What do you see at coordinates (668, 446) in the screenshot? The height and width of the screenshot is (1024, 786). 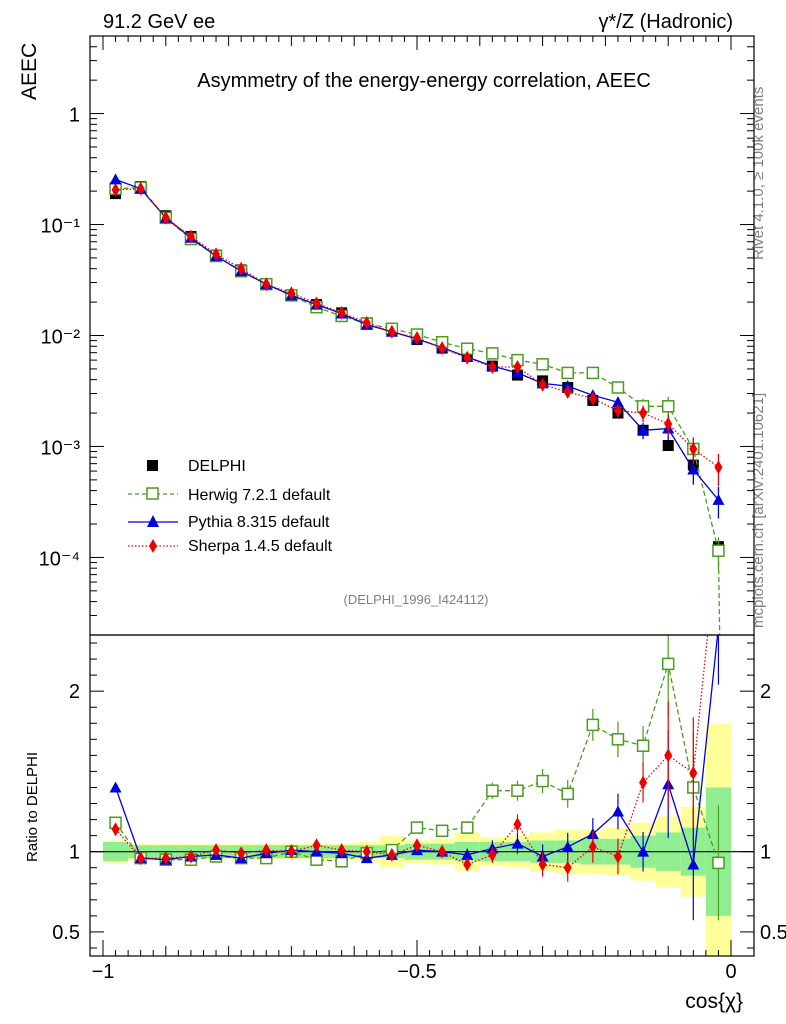 I see `data-point` at bounding box center [668, 446].